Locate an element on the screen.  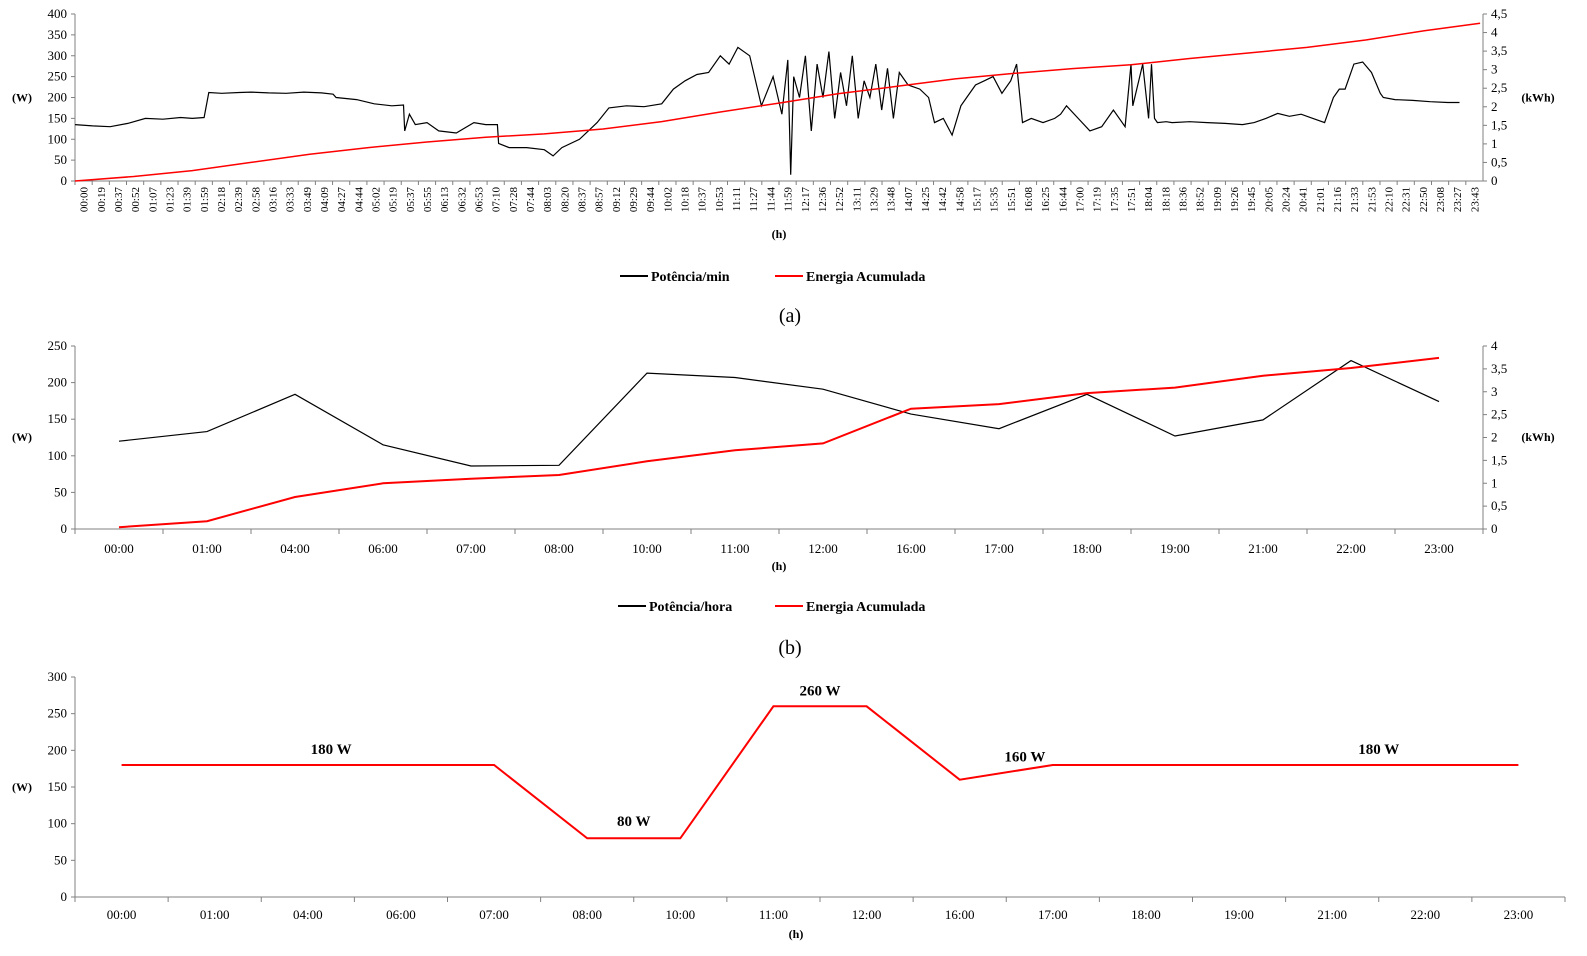
x-tick-label: 16:00 is located at coordinates (911, 548).